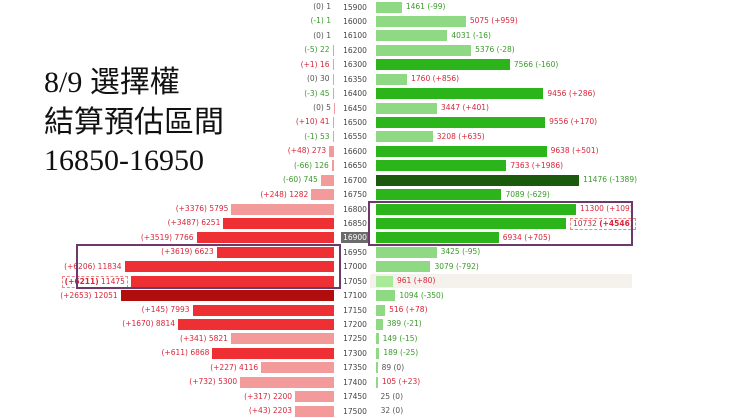 This screenshot has height=418, width=740. I want to click on call-label-17350: (+227) 4116, so click(234, 367).